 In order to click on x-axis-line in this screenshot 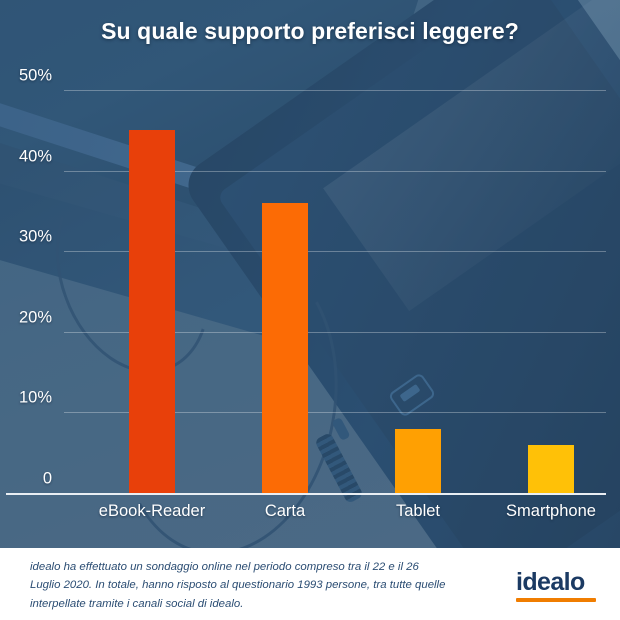, I will do `click(306, 494)`.